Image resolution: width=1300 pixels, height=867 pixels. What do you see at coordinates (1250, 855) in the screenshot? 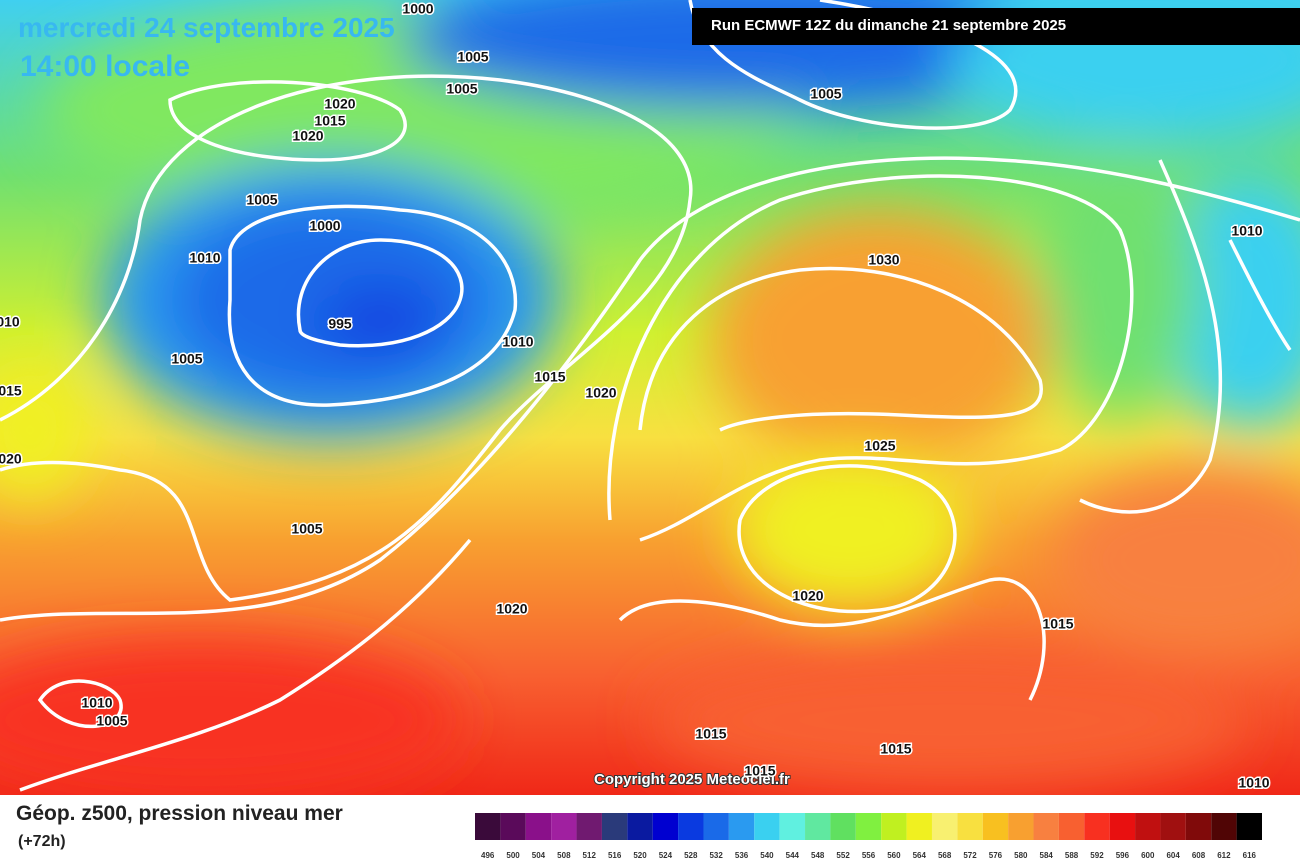
I see `colorbar-label: 616` at bounding box center [1250, 855].